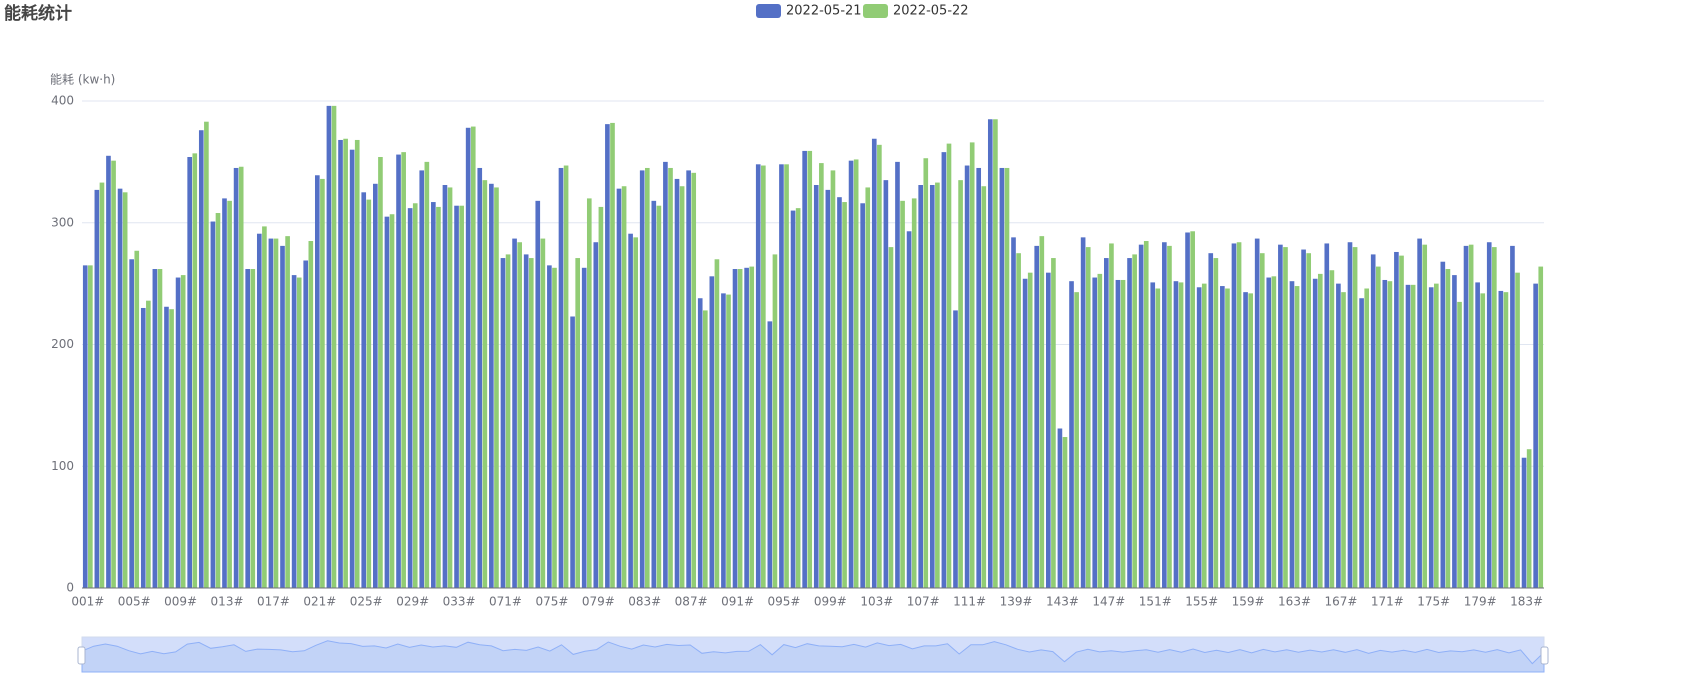 Image resolution: width=1707 pixels, height=676 pixels. I want to click on x-tick-label: 151#, so click(1155, 602).